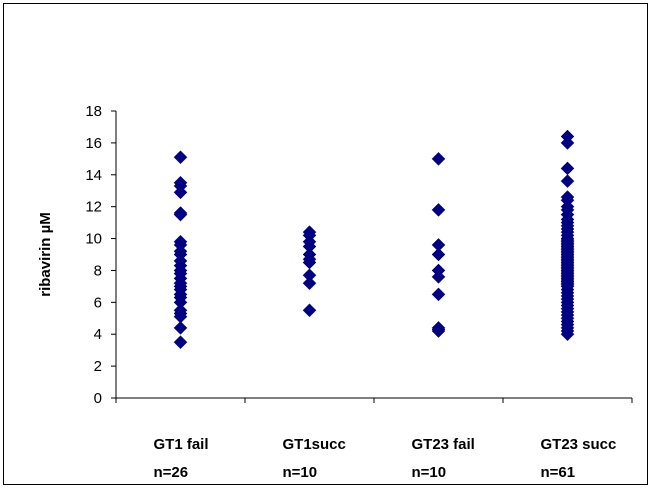  I want to click on category-label: GT1succ, so click(314, 444).